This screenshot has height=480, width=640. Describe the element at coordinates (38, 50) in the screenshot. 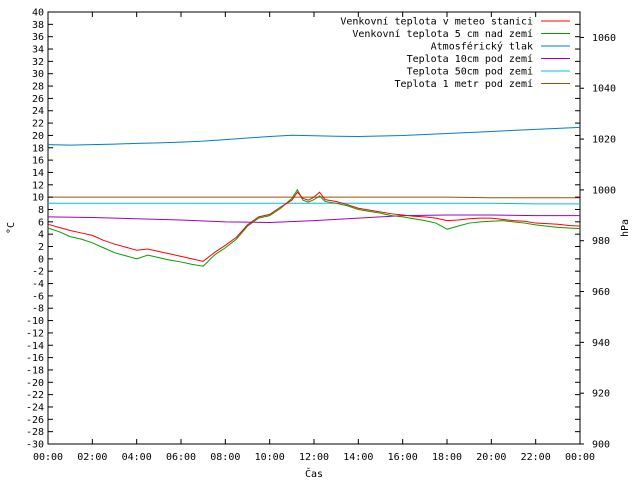

I see `y-left-tick-label: 34` at that location.